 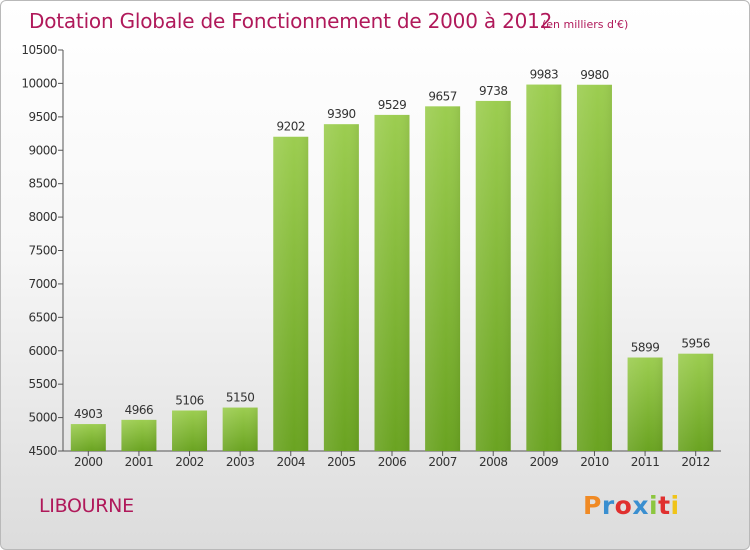 What do you see at coordinates (240, 429) in the screenshot?
I see `bar-shade-2003` at bounding box center [240, 429].